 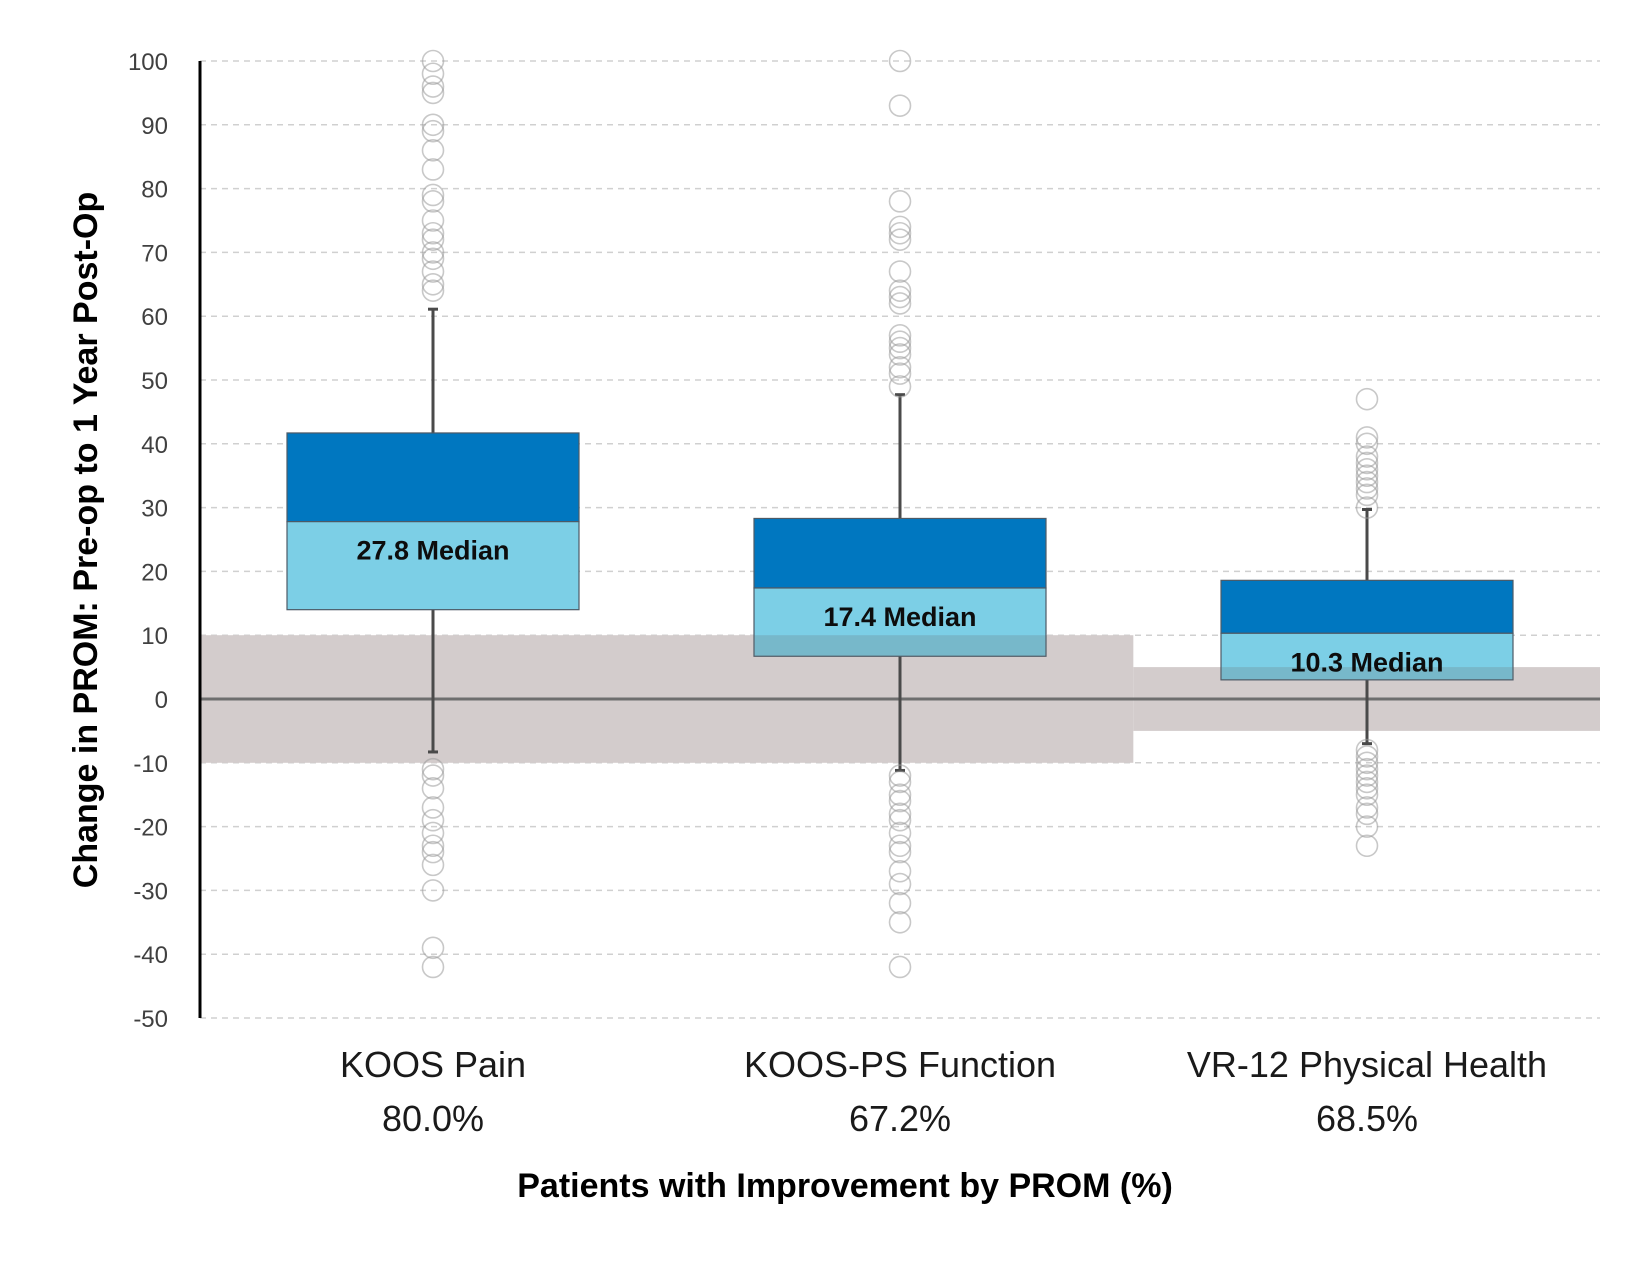 I want to click on y-tick-label: 70, so click(x=154, y=253).